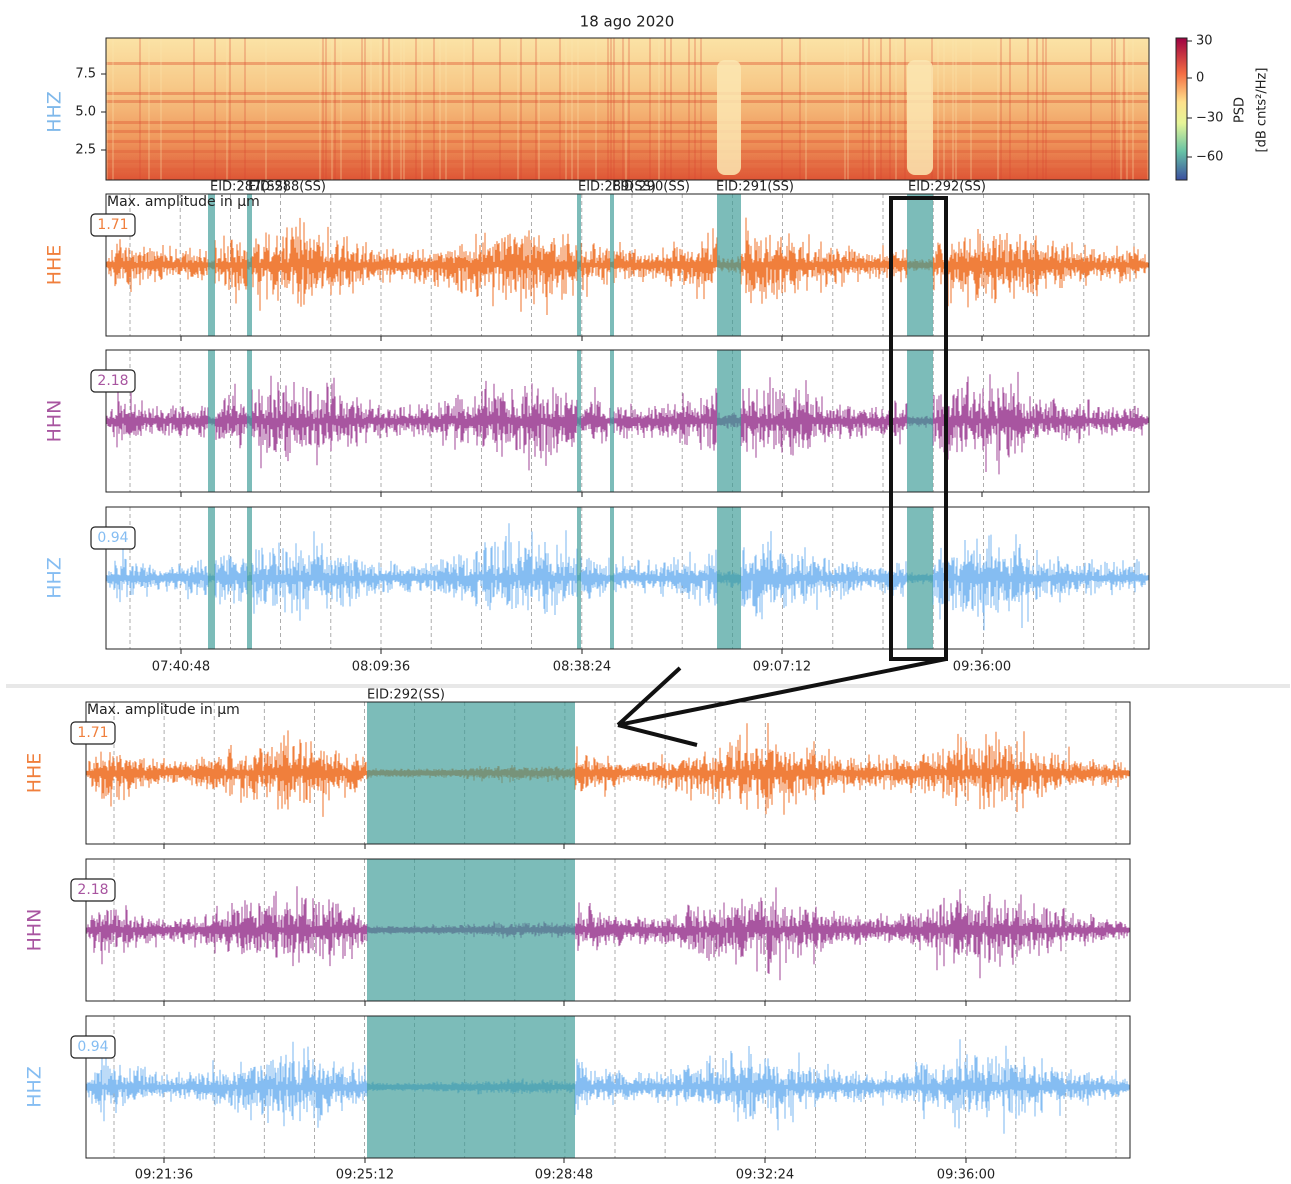  I want to click on x-tick-label: 09:25:12, so click(365, 1175).